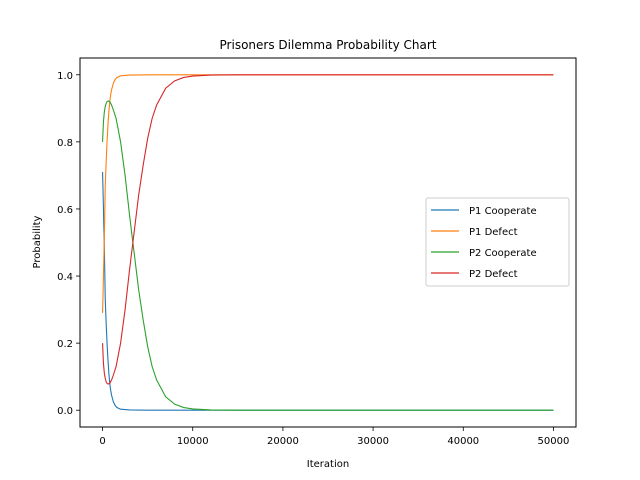 This screenshot has width=640, height=480. I want to click on x-tick-label: 20000, so click(283, 441).